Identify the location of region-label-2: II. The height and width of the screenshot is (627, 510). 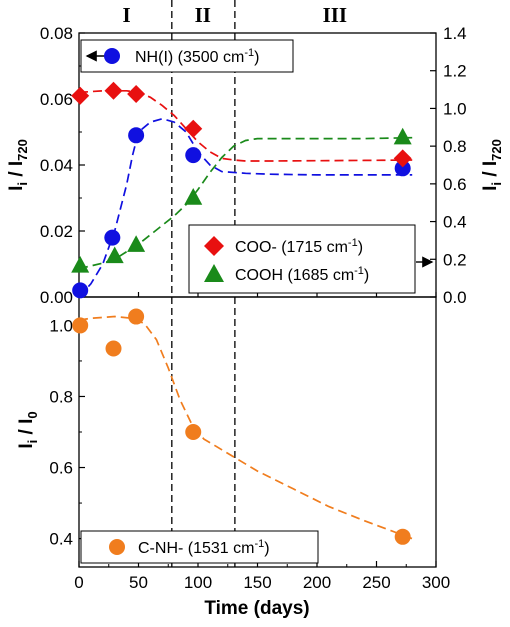
(203, 15).